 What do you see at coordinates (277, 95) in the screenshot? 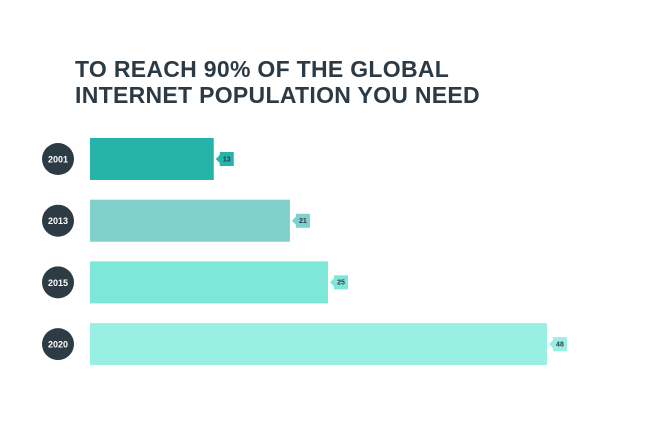
I see `chart-title: INTERNET POPULATION YOU NEED` at bounding box center [277, 95].